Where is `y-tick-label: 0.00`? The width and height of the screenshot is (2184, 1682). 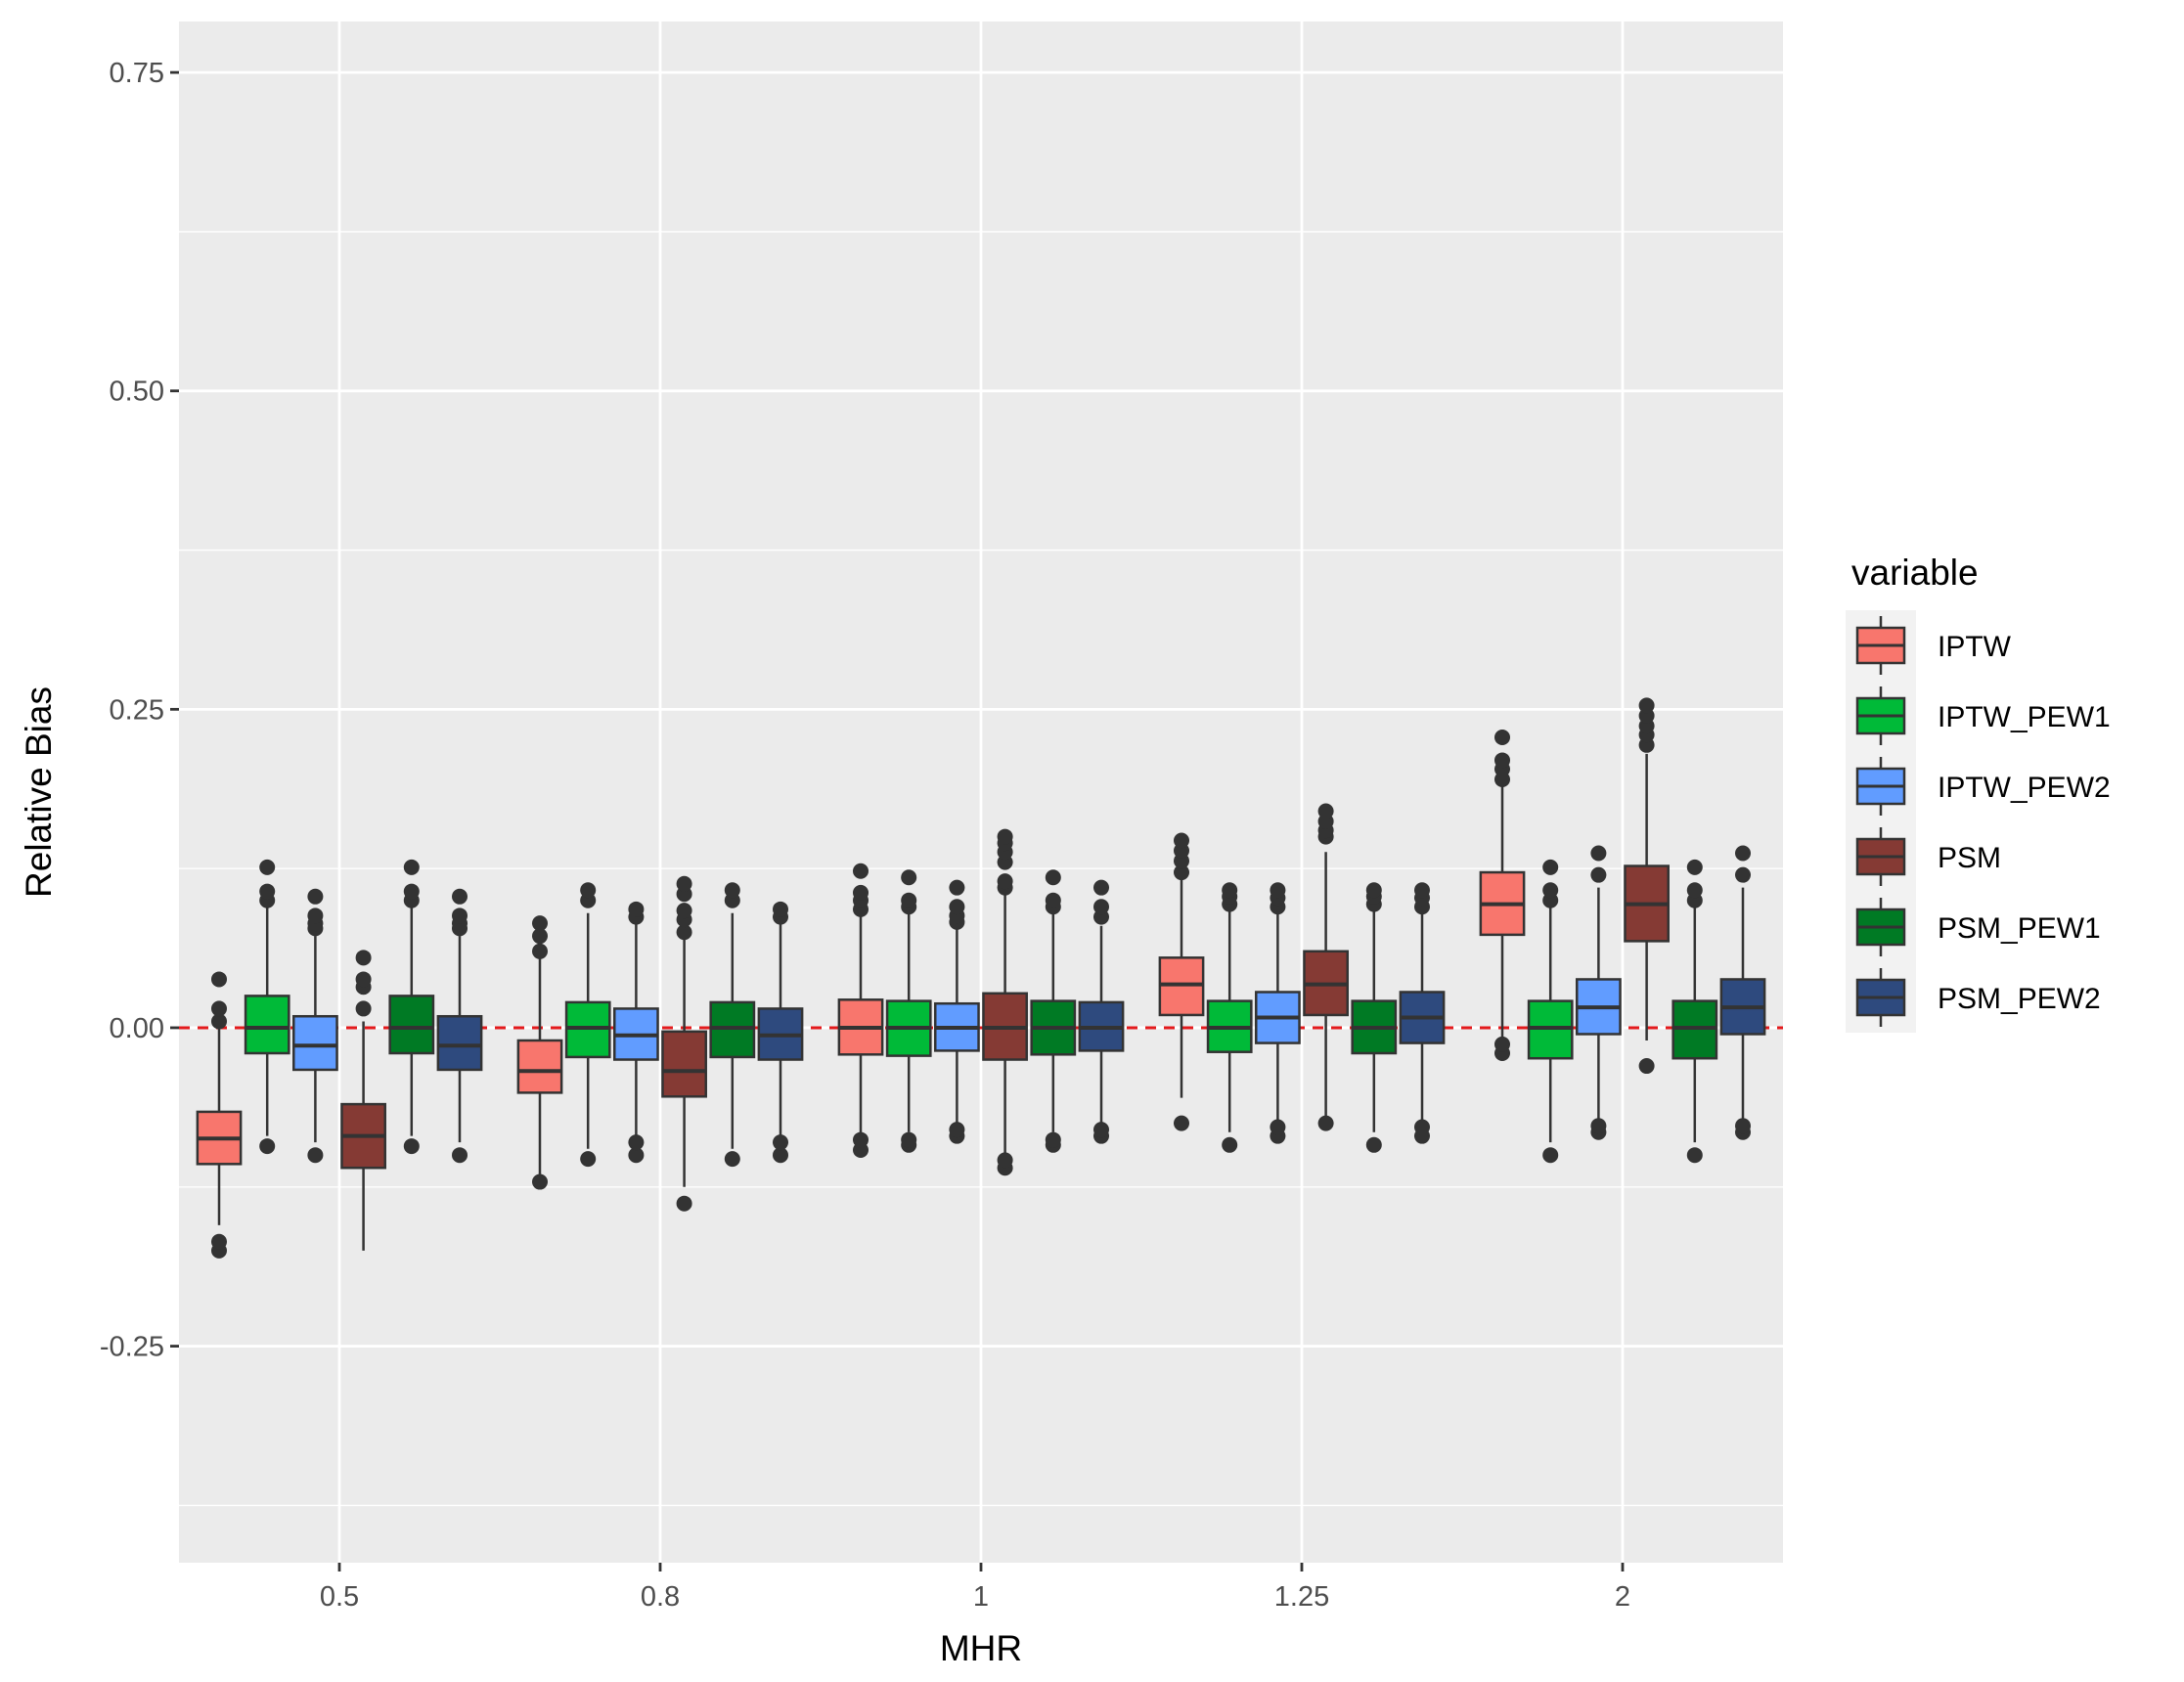
y-tick-label: 0.00 is located at coordinates (137, 1028).